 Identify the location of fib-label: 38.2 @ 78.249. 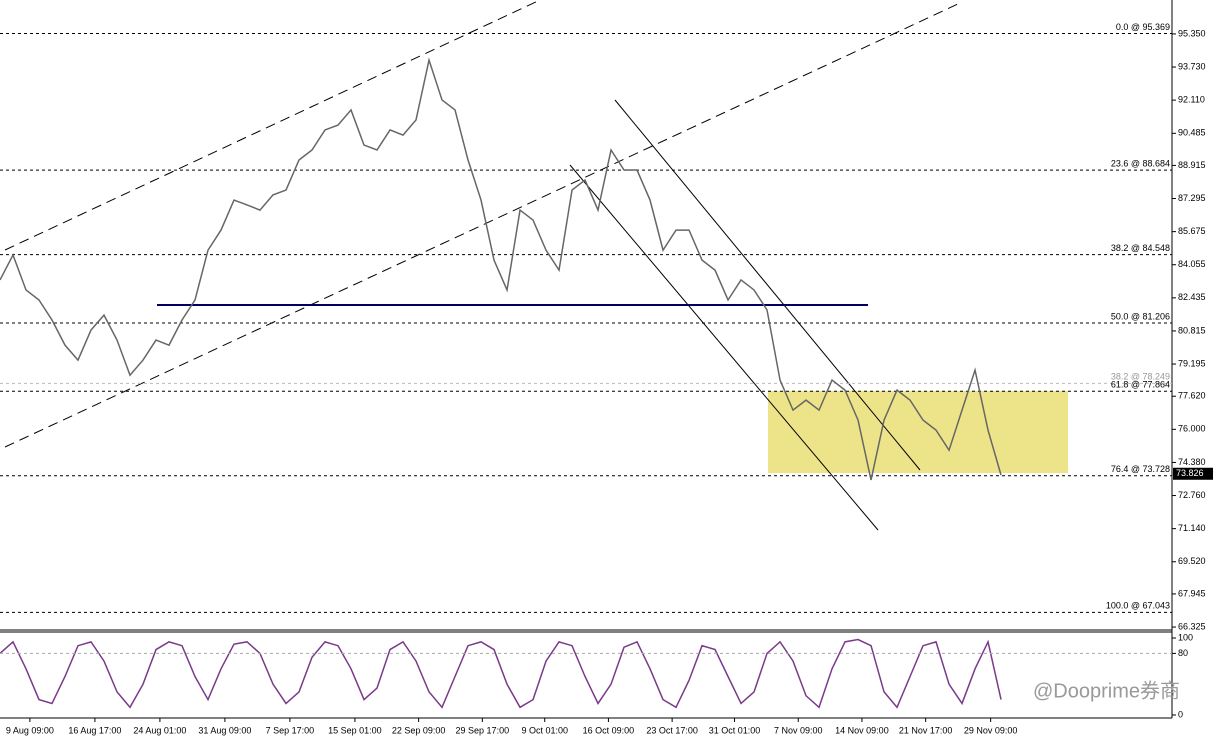
(1140, 377).